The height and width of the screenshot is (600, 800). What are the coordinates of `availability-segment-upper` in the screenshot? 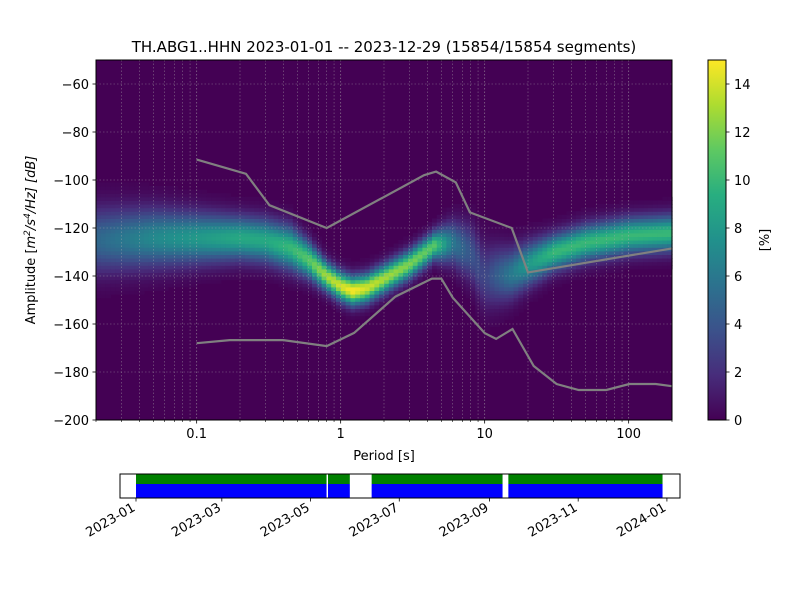 It's located at (437, 479).